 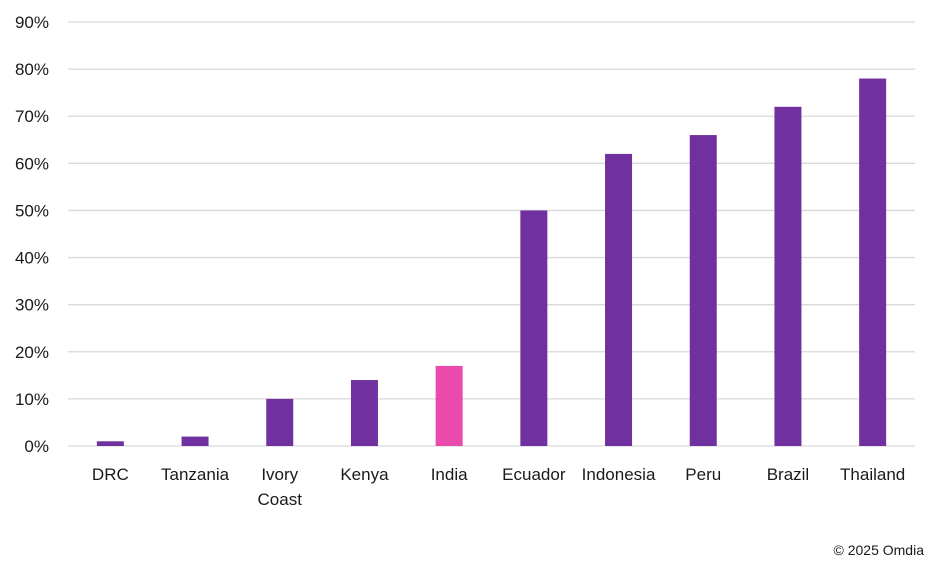 What do you see at coordinates (195, 441) in the screenshot?
I see `bar-tanzania` at bounding box center [195, 441].